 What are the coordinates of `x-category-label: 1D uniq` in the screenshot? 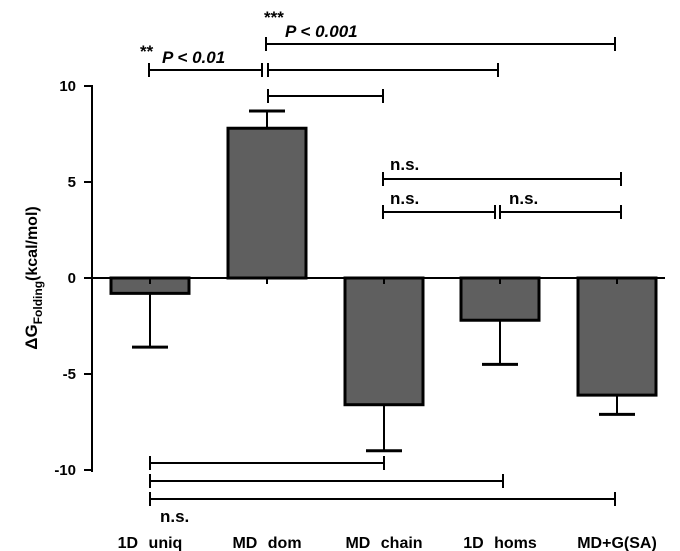 It's located at (150, 543).